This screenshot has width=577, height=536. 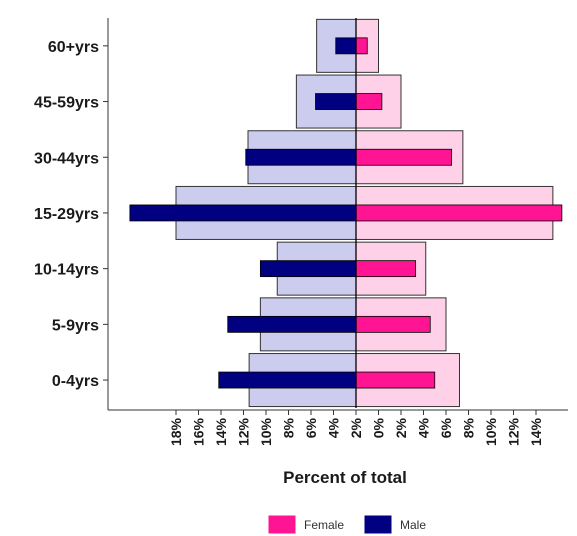 What do you see at coordinates (346, 524) in the screenshot?
I see `legend: Female Male` at bounding box center [346, 524].